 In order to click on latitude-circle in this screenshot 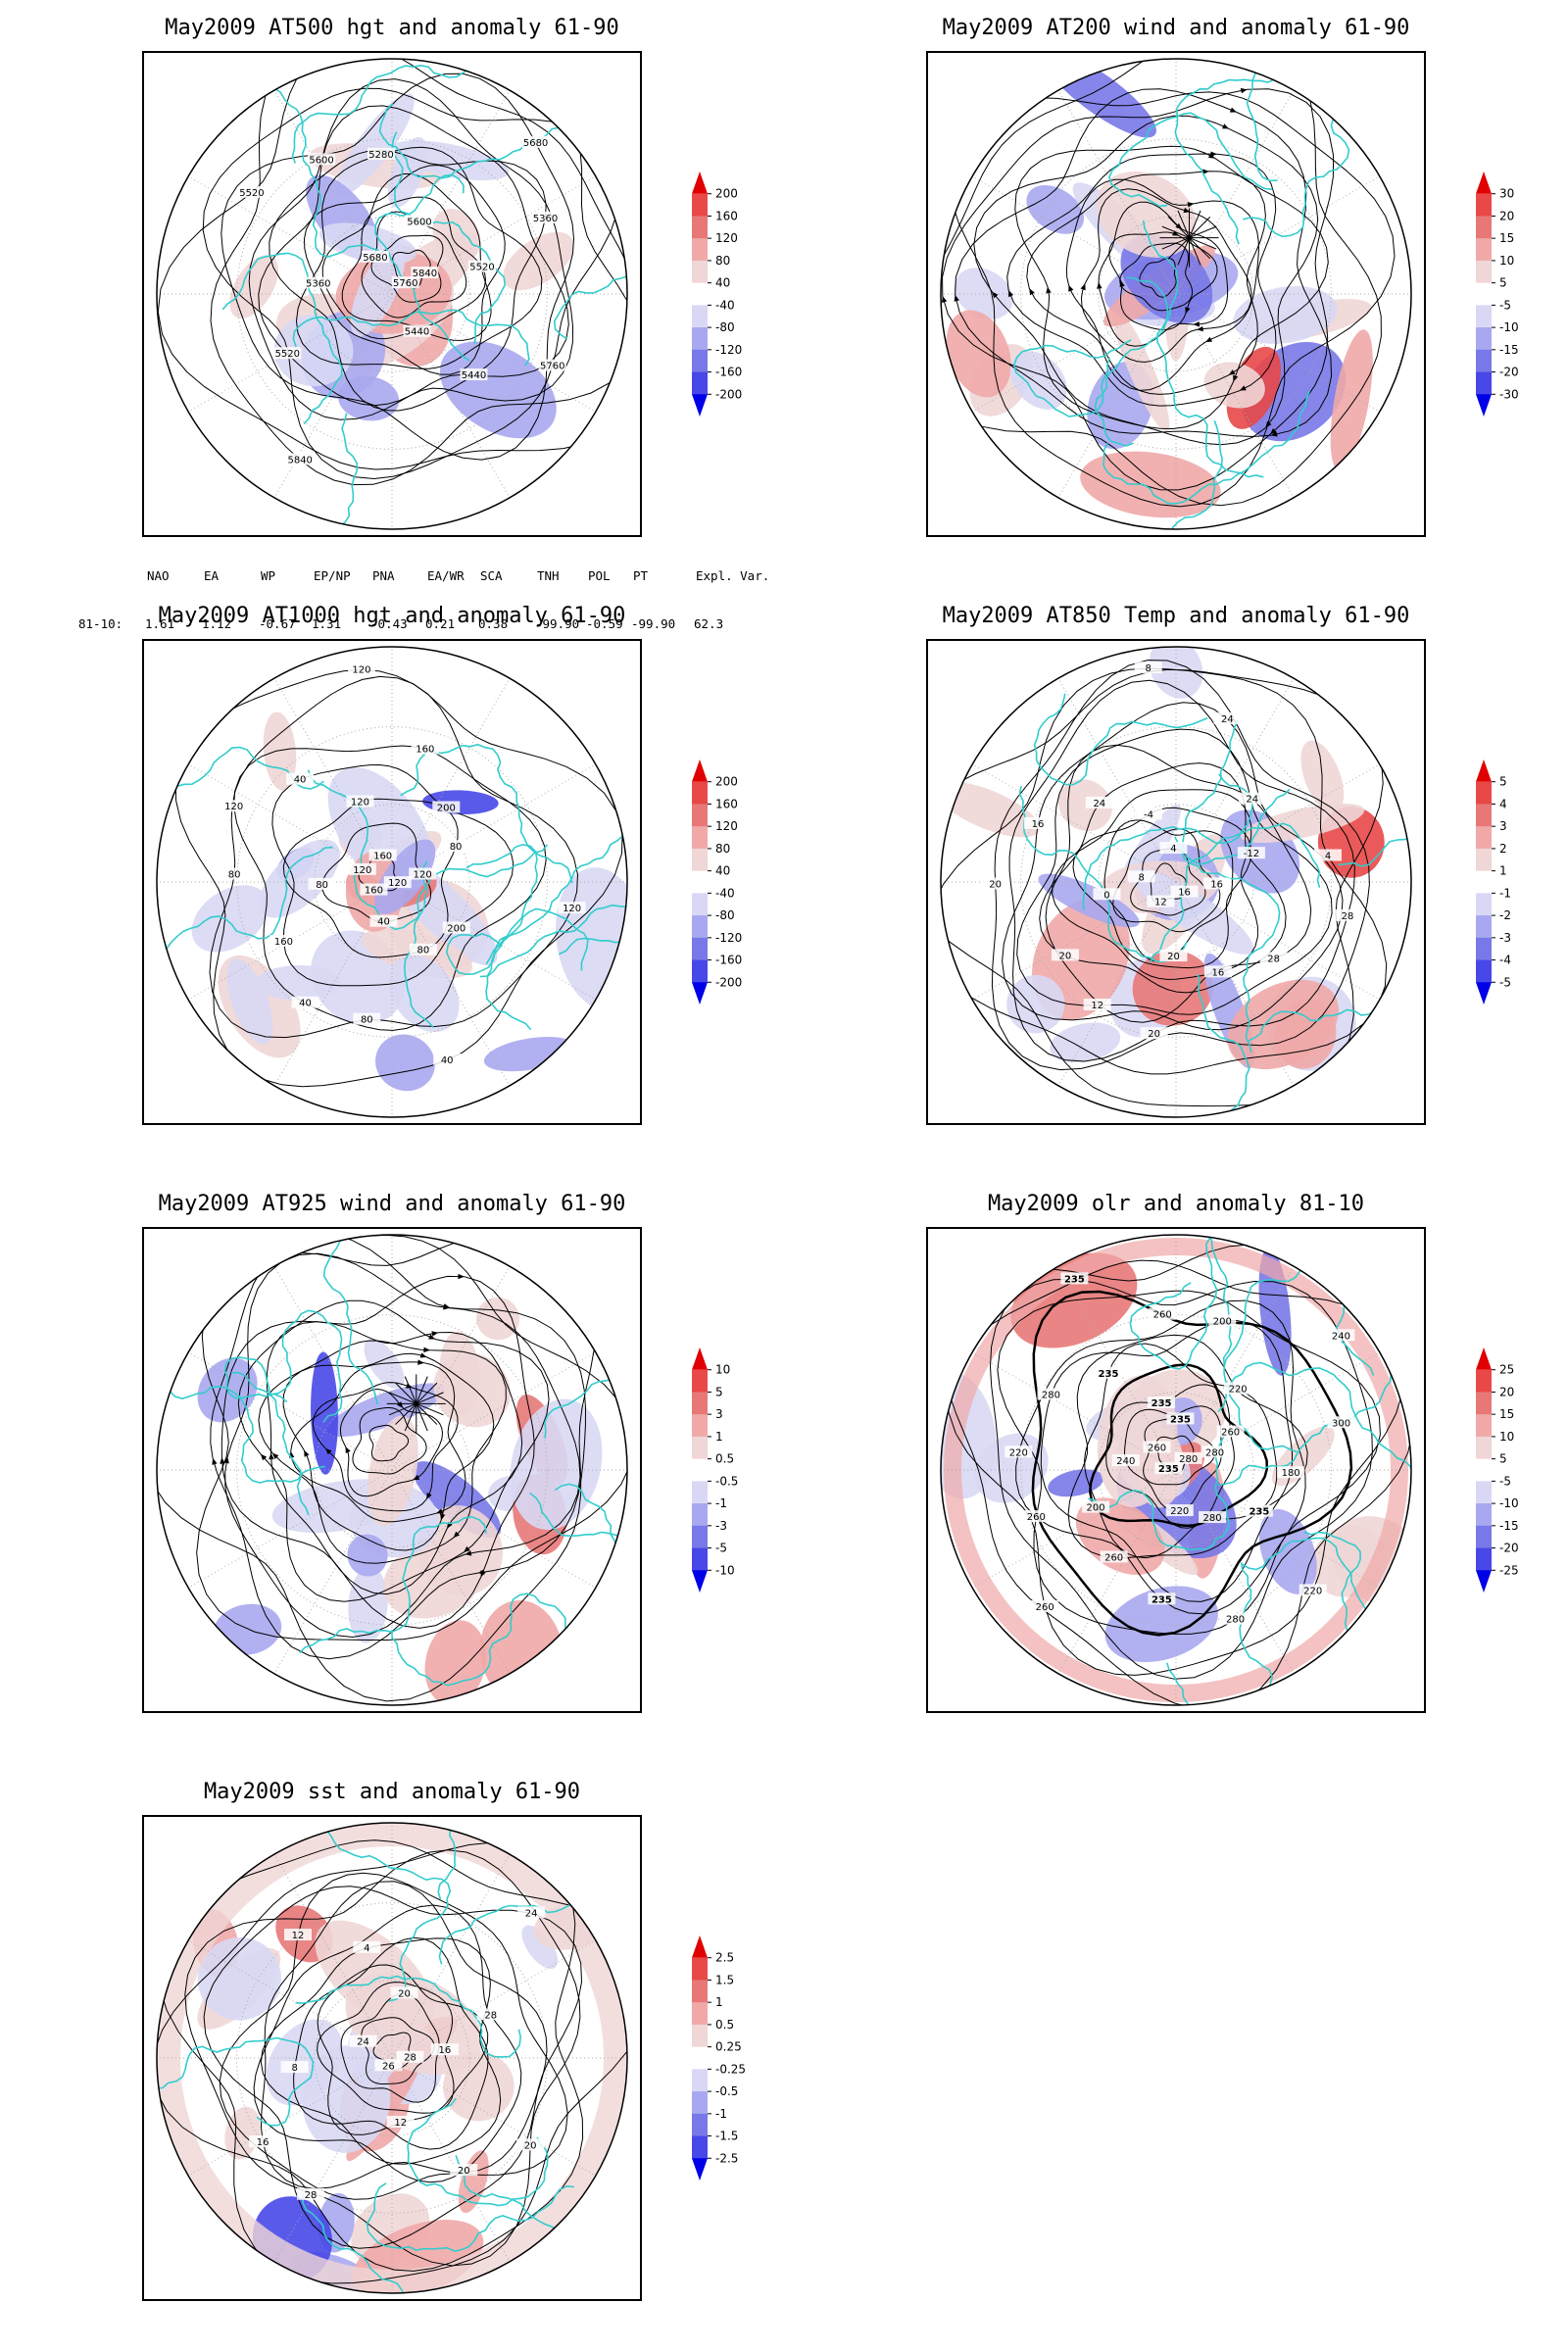, I will do `click(392, 294)`.